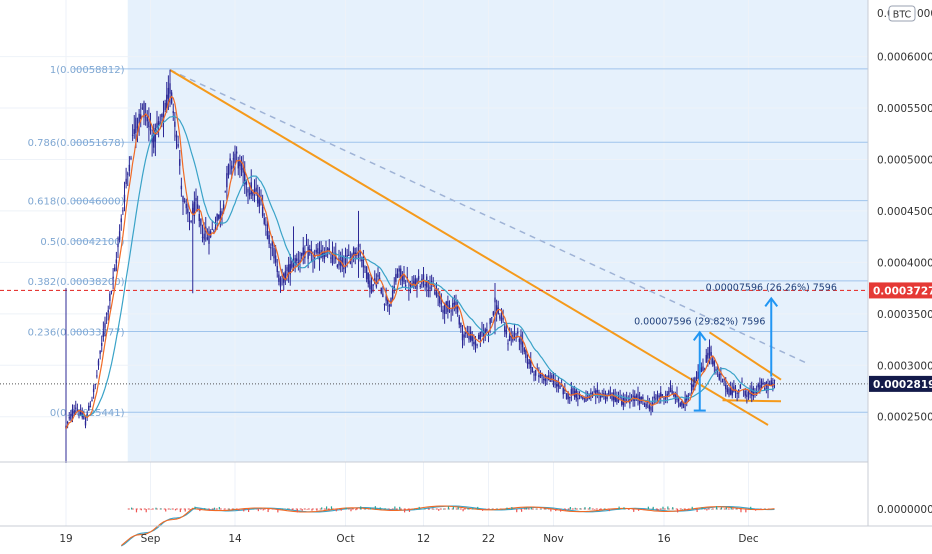  What do you see at coordinates (235, 539) in the screenshot?
I see `x-tick-label: 14` at bounding box center [235, 539].